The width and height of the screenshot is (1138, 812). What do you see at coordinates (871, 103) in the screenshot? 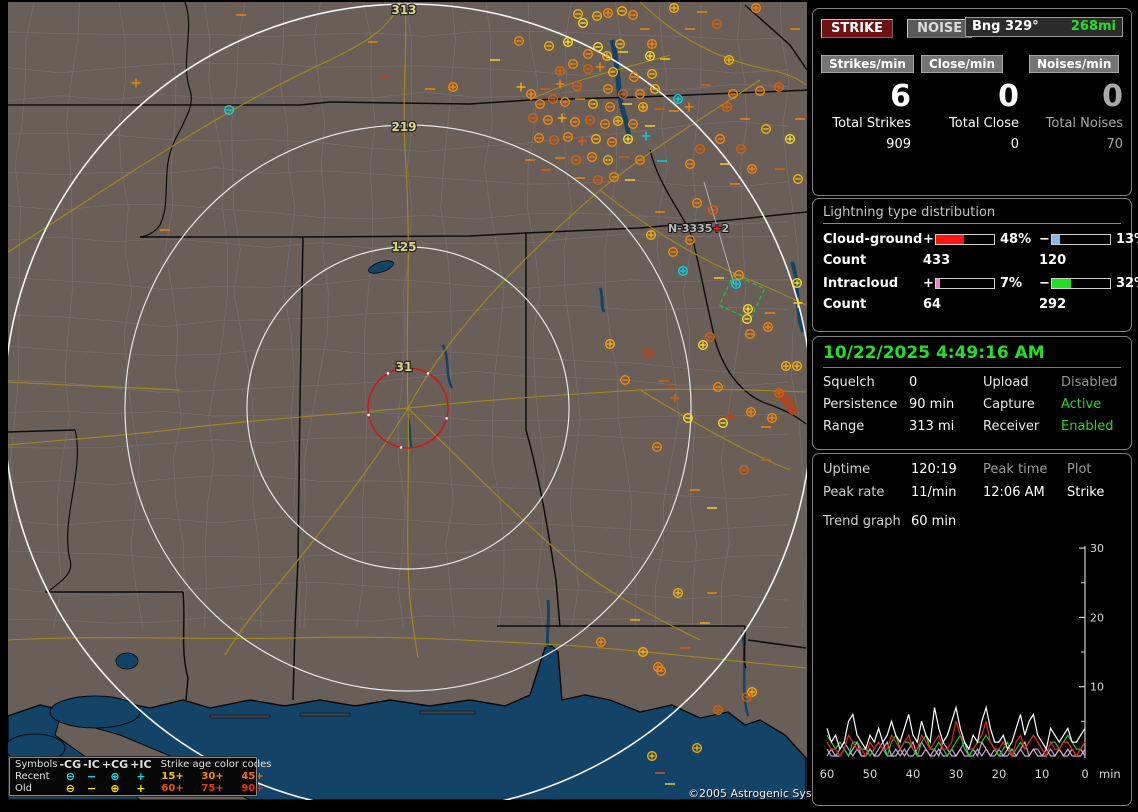
I see `strikes-column: Strikes/min 6 Total Strikes 909` at bounding box center [871, 103].